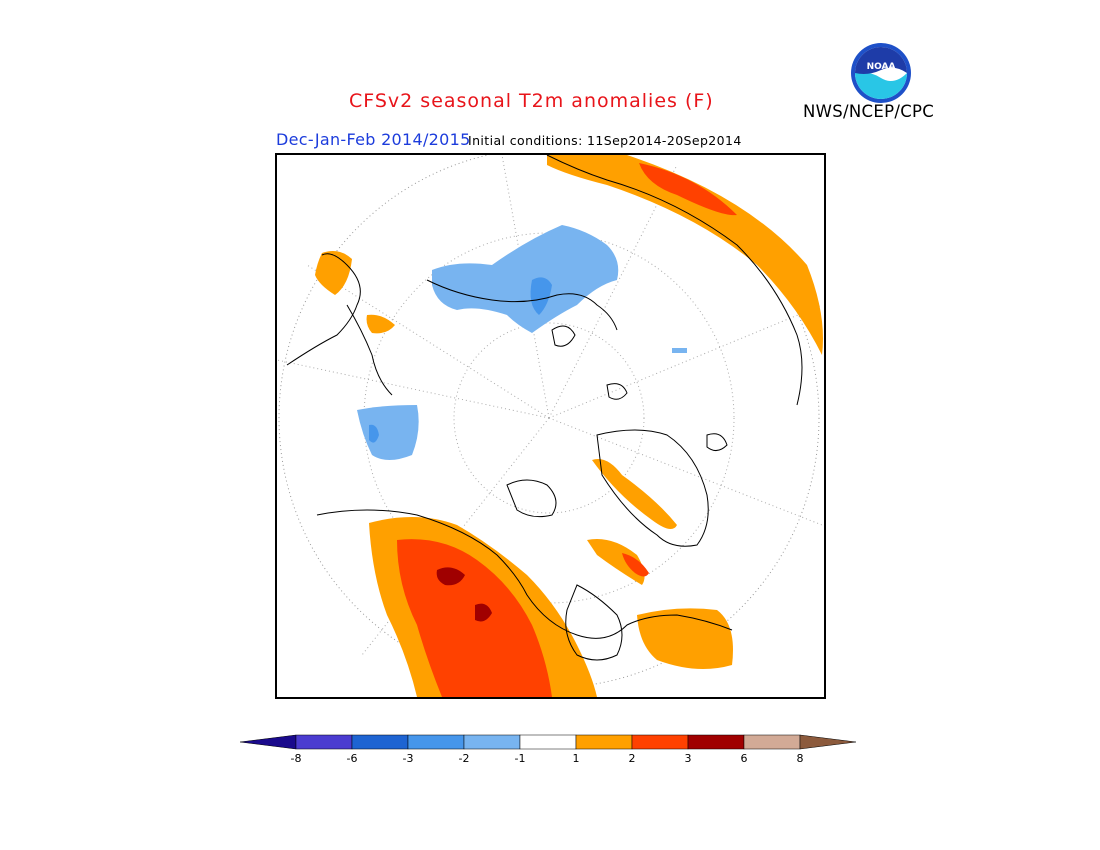 This screenshot has width=1100, height=850. I want to click on anomaly-region-asia-east-core, so click(688, 189).